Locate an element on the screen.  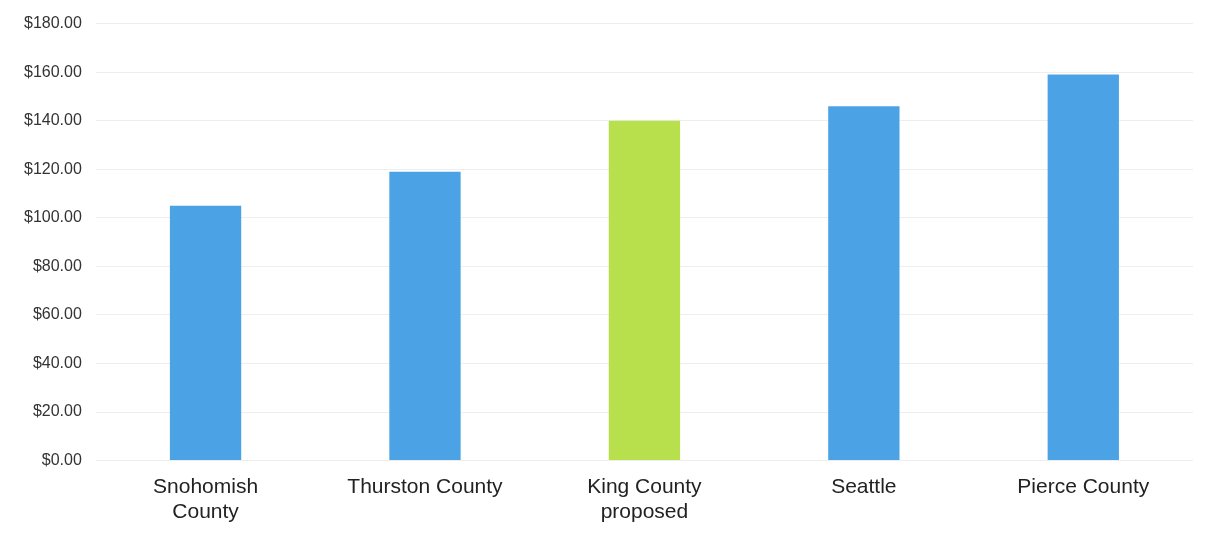
y-tick-label: $20.00 is located at coordinates (57, 411).